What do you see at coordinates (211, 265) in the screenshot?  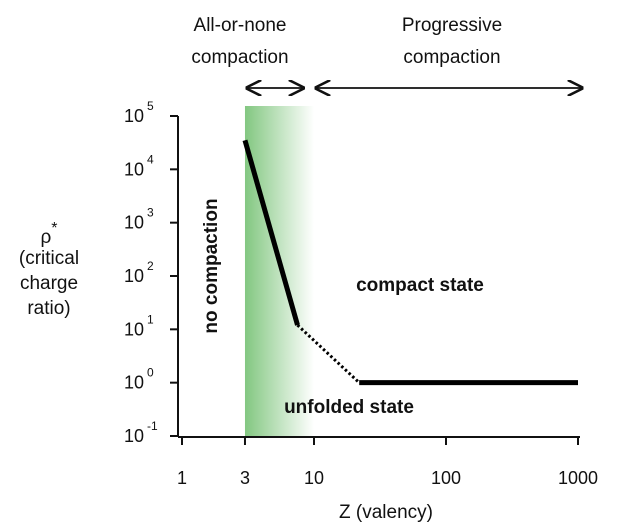 I see `no-compaction-label: no compaction` at bounding box center [211, 265].